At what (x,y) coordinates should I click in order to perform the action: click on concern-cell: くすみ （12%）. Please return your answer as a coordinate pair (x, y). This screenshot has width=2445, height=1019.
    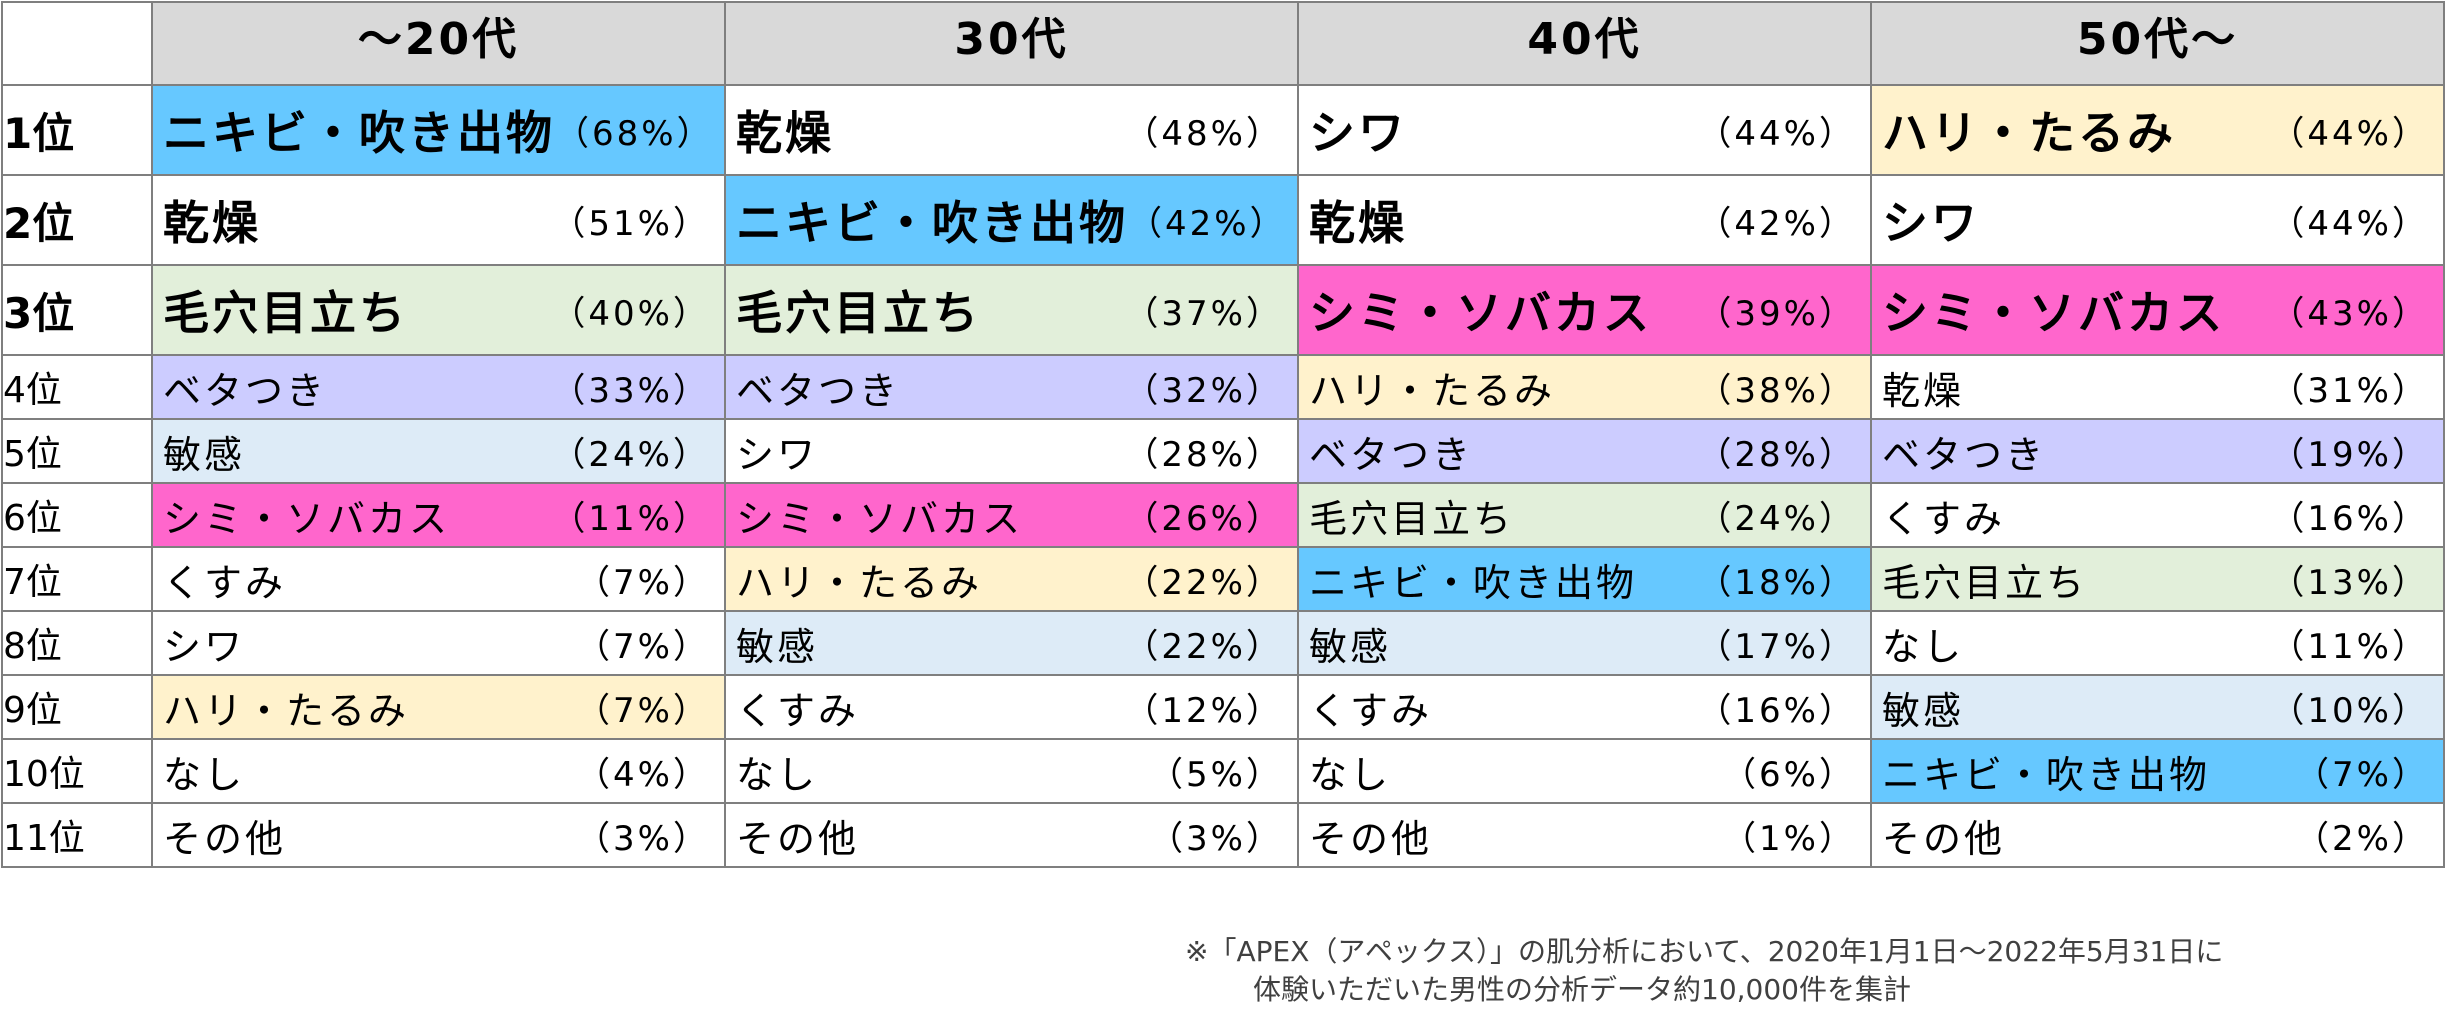
    Looking at the image, I should click on (1011, 707).